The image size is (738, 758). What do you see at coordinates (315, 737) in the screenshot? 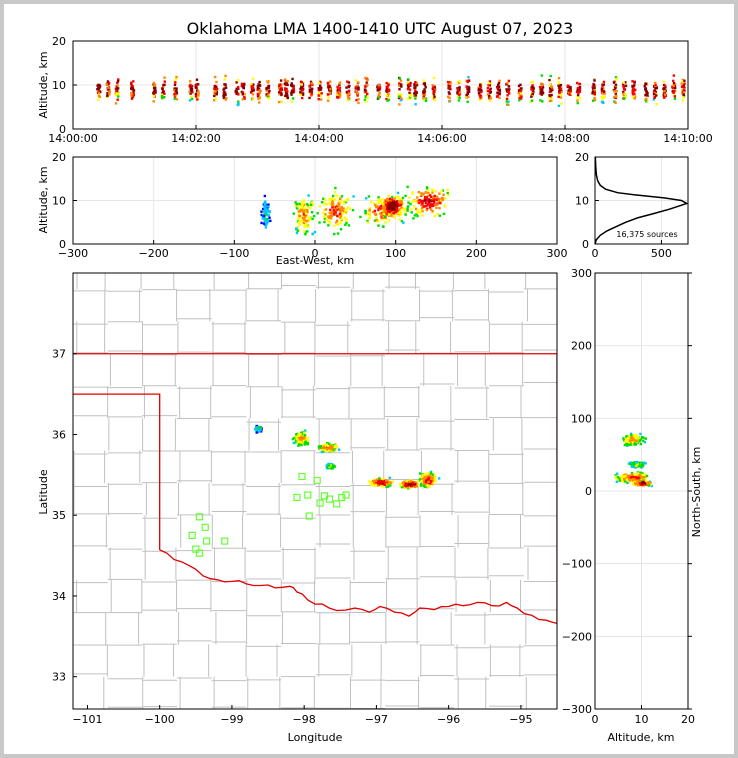
I see `plan-view-xlabel: Longitude` at bounding box center [315, 737].